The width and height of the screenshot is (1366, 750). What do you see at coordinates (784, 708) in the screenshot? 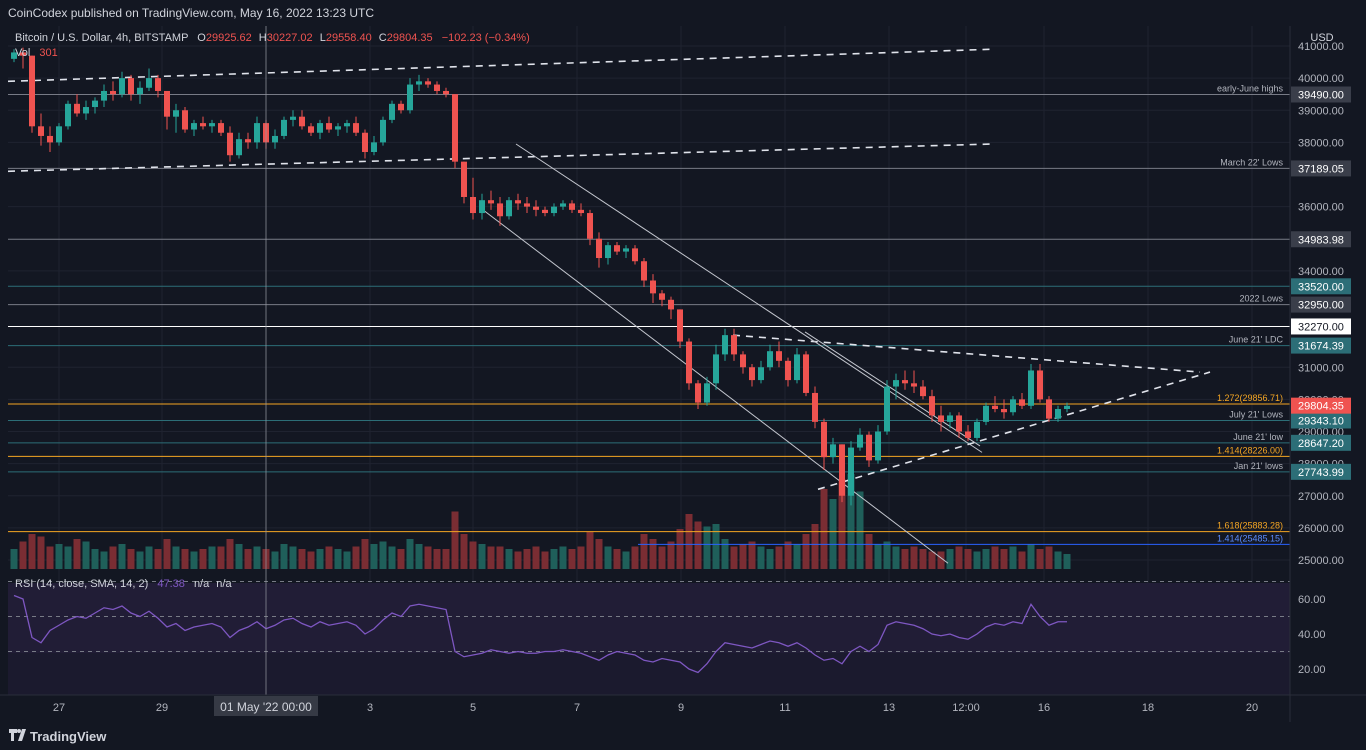
I see `time-tick-label: 11` at bounding box center [784, 708].